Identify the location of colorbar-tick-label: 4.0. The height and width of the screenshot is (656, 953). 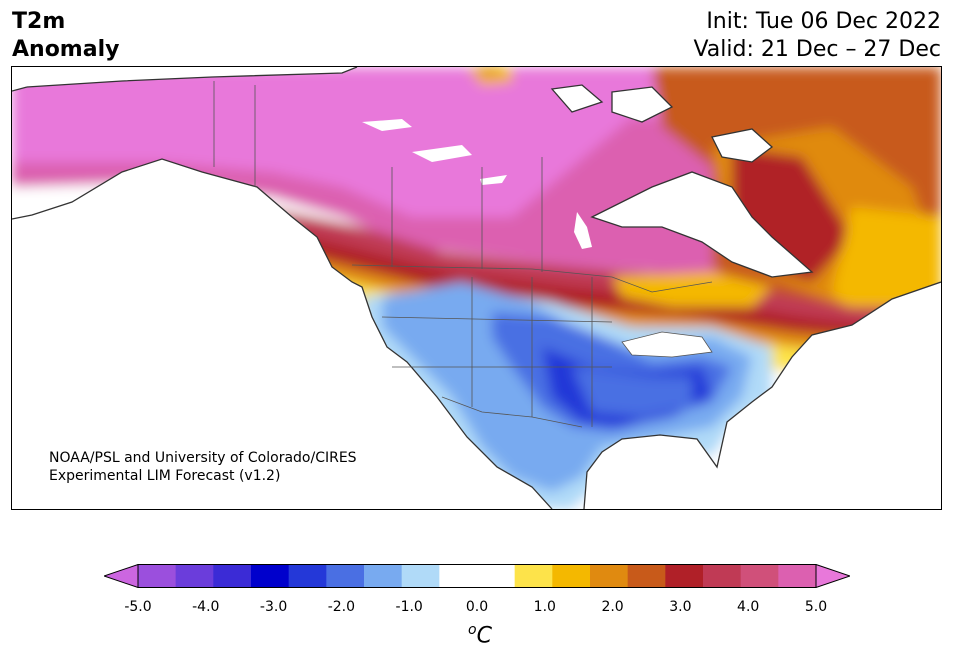
(748, 607).